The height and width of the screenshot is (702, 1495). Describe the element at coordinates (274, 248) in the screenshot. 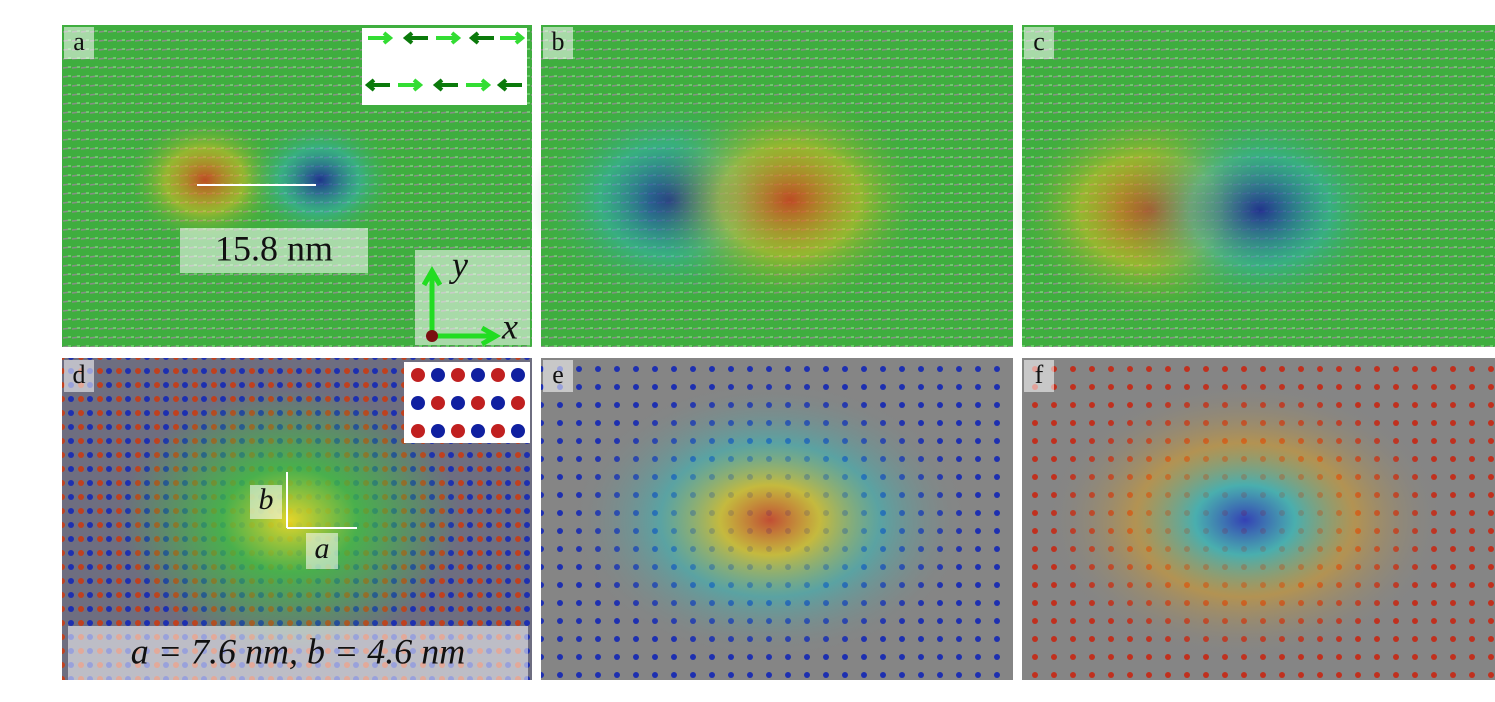

I see `scale-label: 15.8 nm` at that location.